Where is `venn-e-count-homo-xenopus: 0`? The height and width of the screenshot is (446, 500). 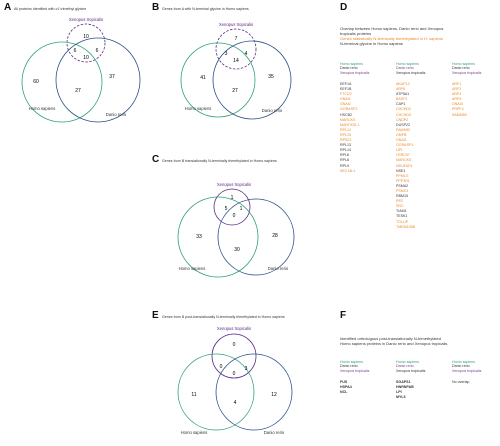 venn-e-count-homo-xenopus: 0 is located at coordinates (221, 367).